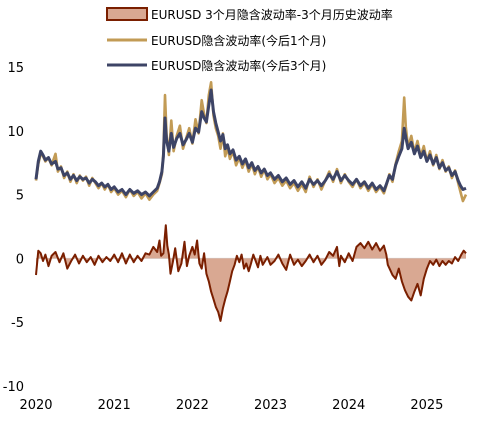  I want to click on y-tick-label: 15, so click(15, 68).